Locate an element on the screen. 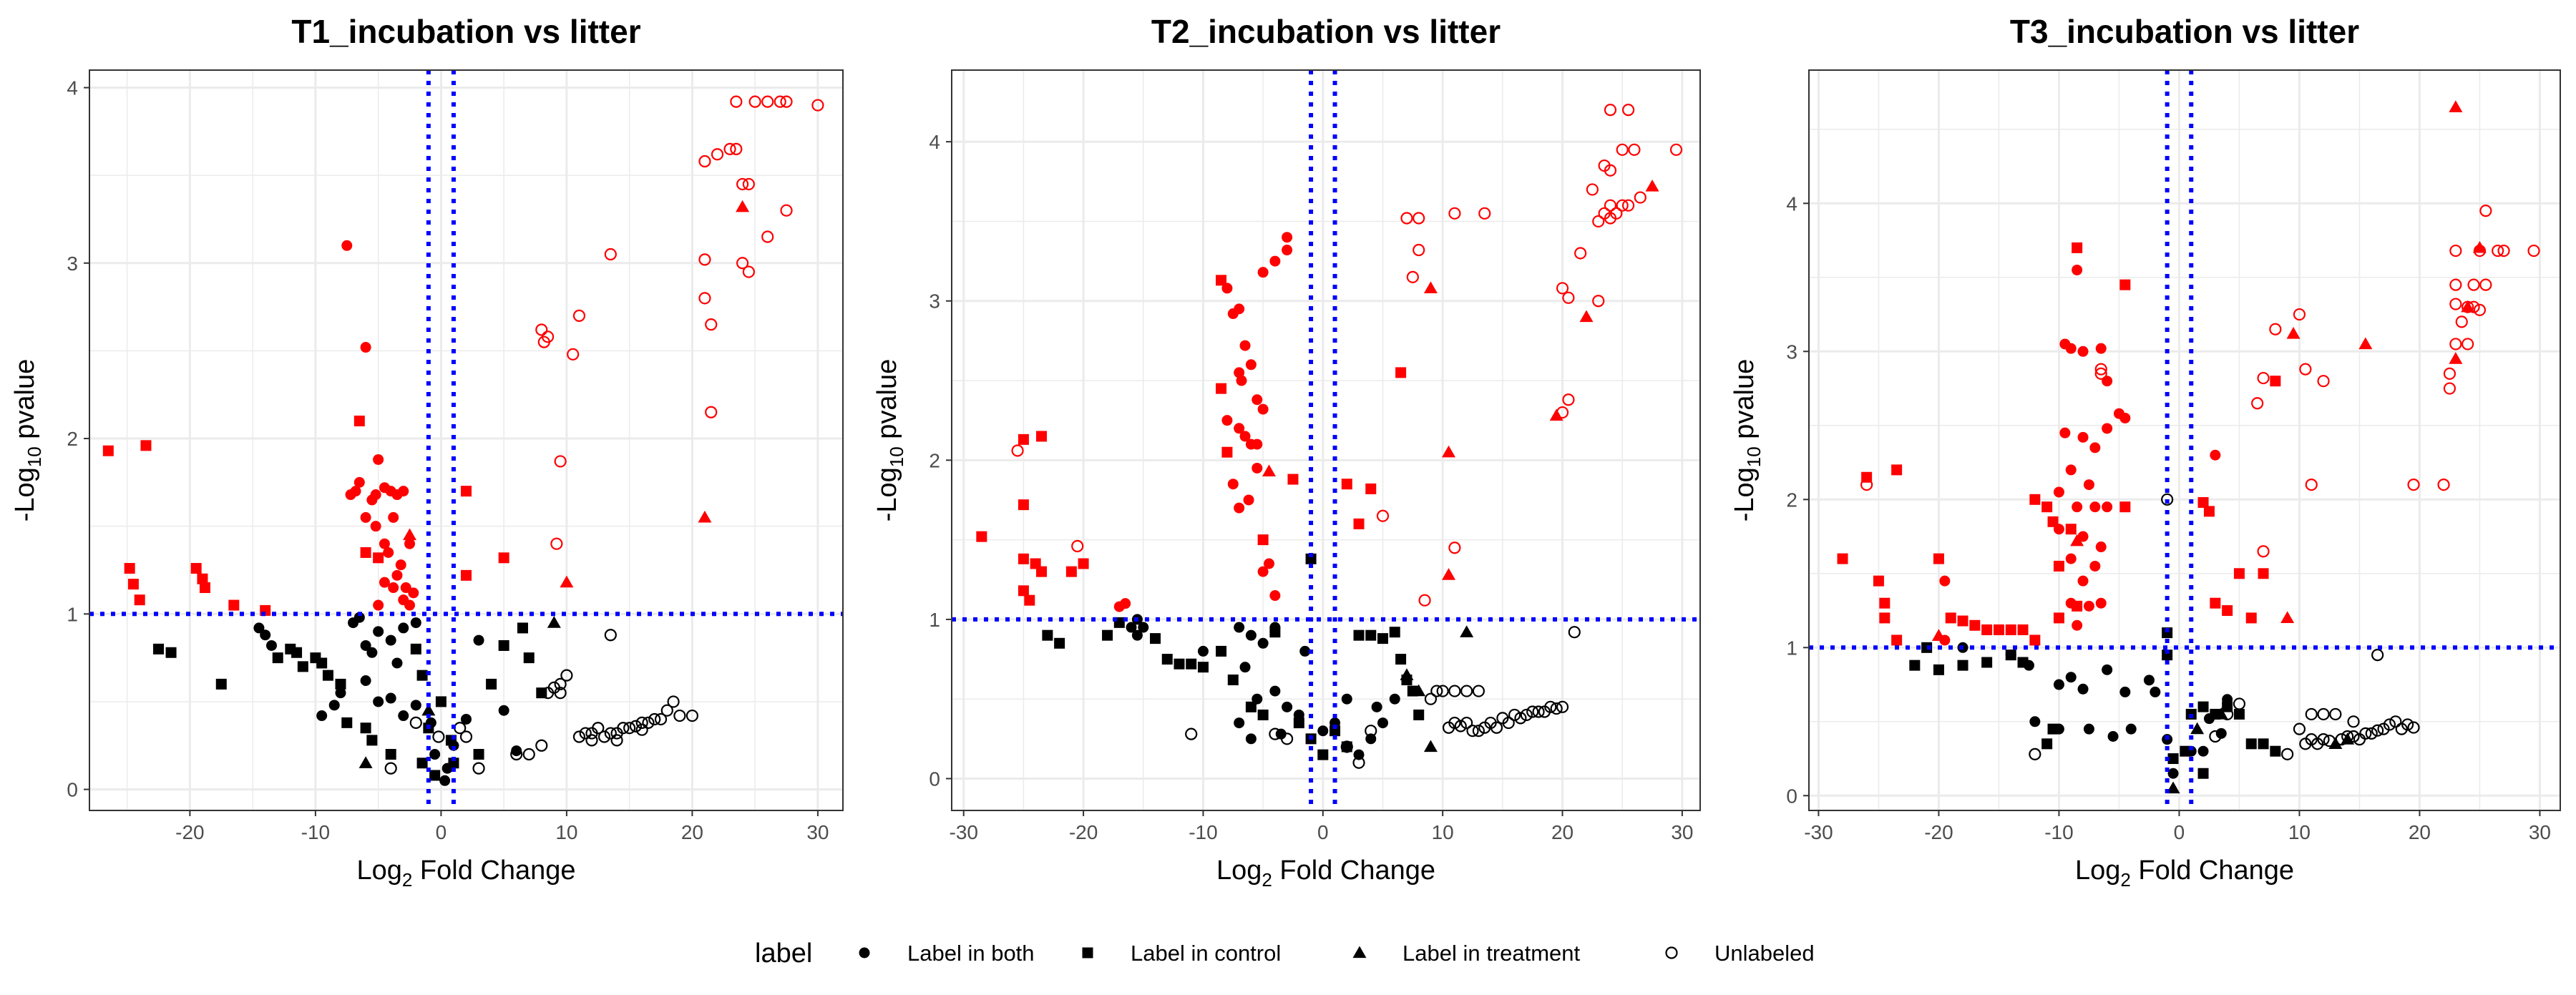 This screenshot has width=2576, height=995. x-tick-label: -20 is located at coordinates (189, 832).